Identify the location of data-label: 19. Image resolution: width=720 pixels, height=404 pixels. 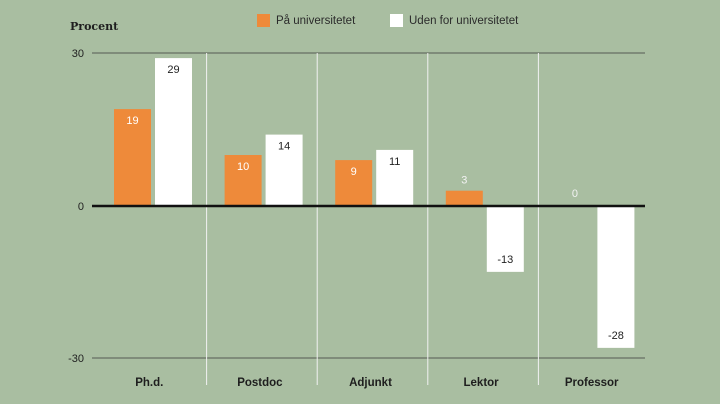
(132, 121).